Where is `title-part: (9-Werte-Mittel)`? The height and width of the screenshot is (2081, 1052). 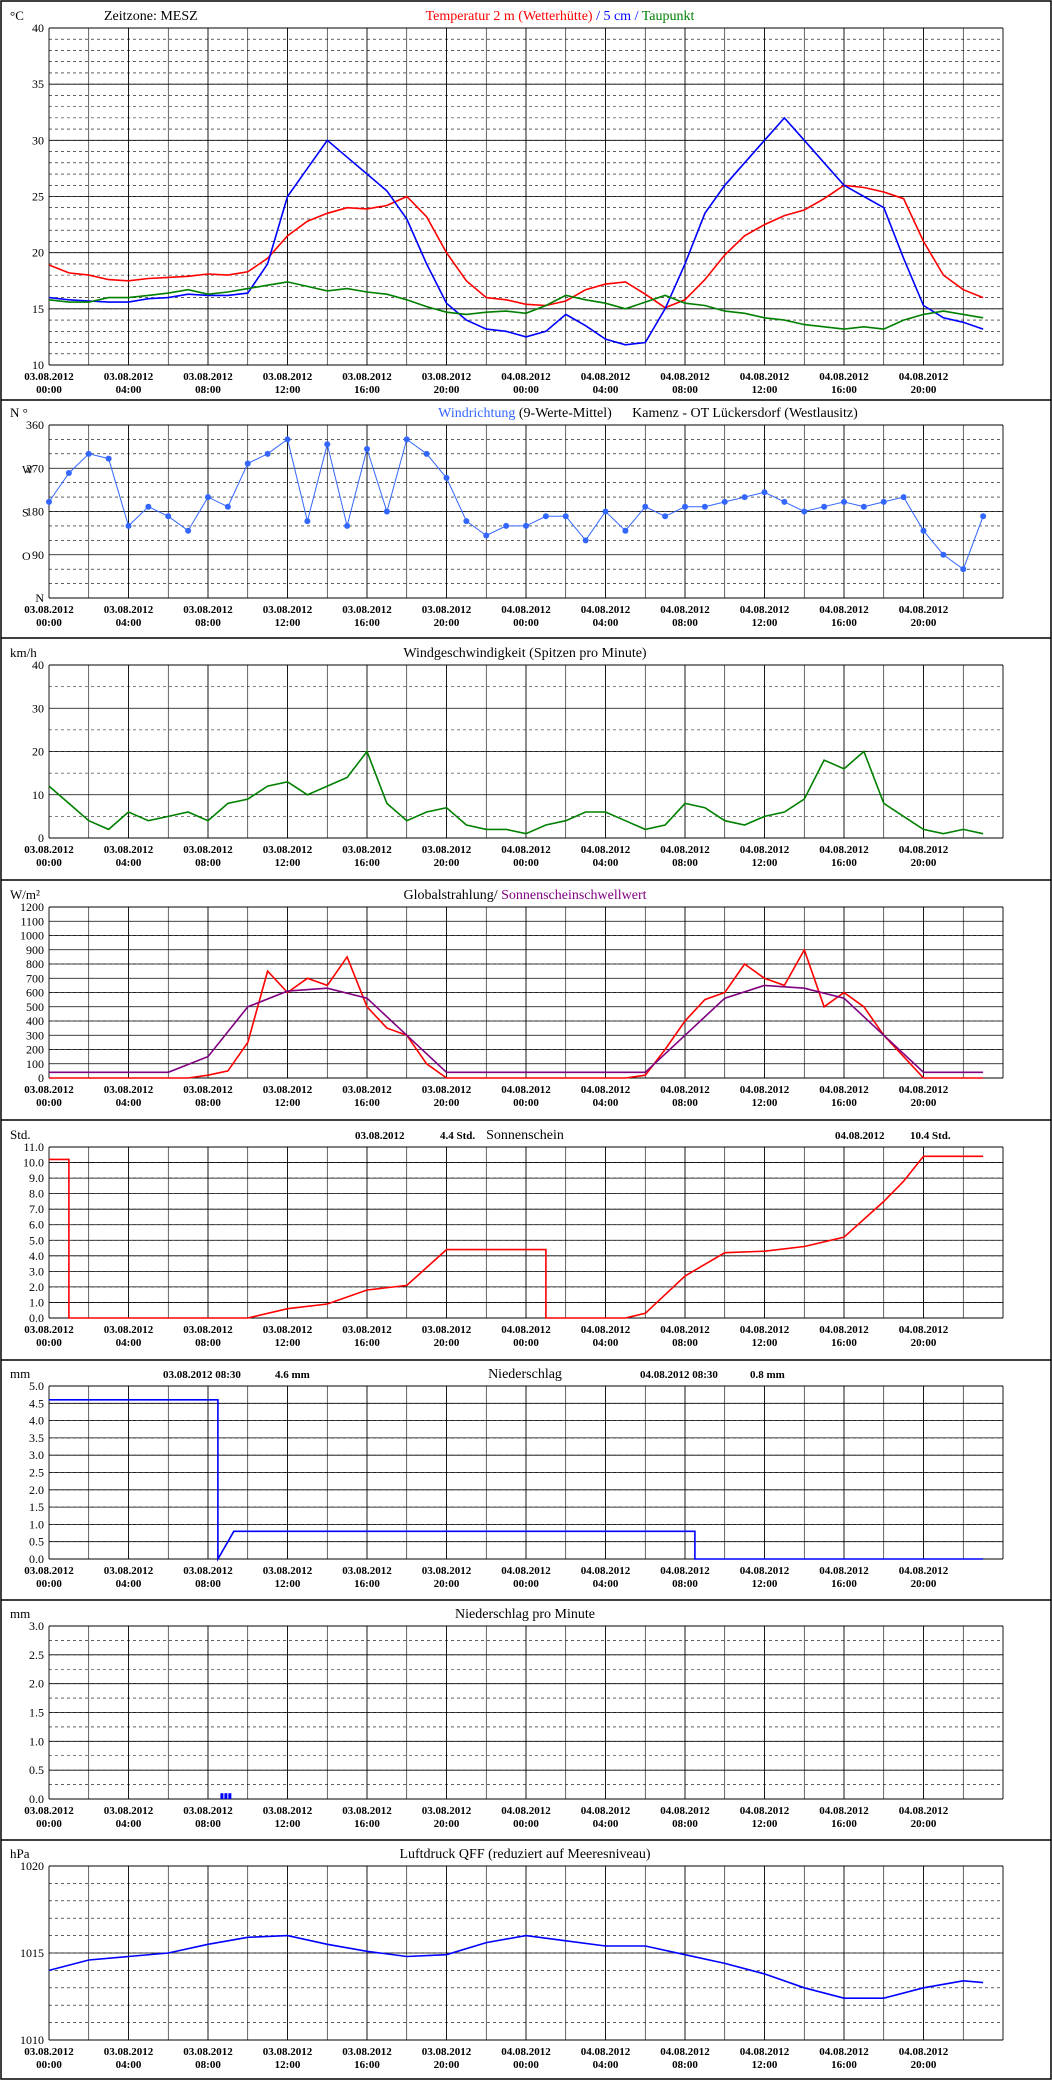 title-part: (9-Werte-Mittel) is located at coordinates (563, 413).